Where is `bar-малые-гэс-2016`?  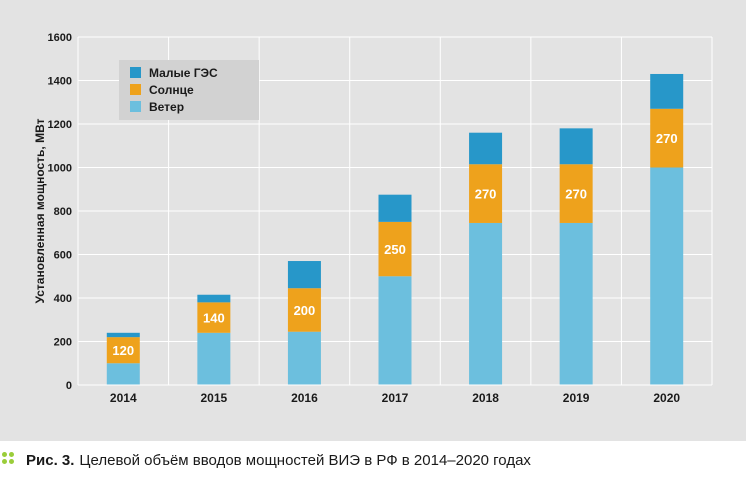 bar-малые-гэс-2016 is located at coordinates (304, 275).